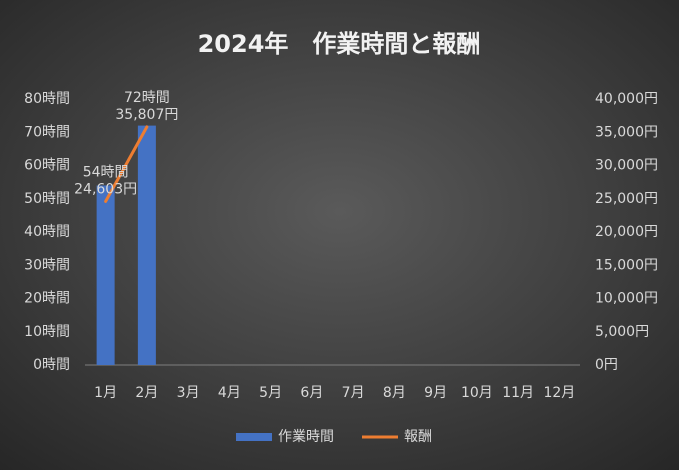  Describe the element at coordinates (626, 299) in the screenshot. I see `y2-tick-label: 10,000円` at that location.